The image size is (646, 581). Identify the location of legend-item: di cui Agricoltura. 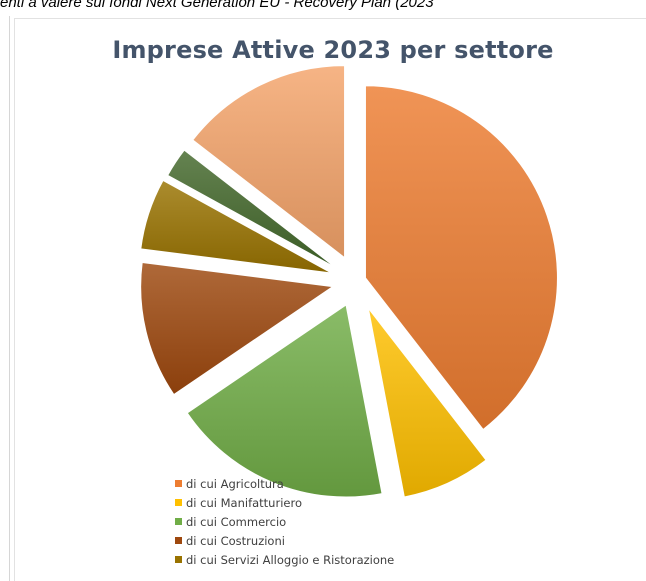
(284, 483).